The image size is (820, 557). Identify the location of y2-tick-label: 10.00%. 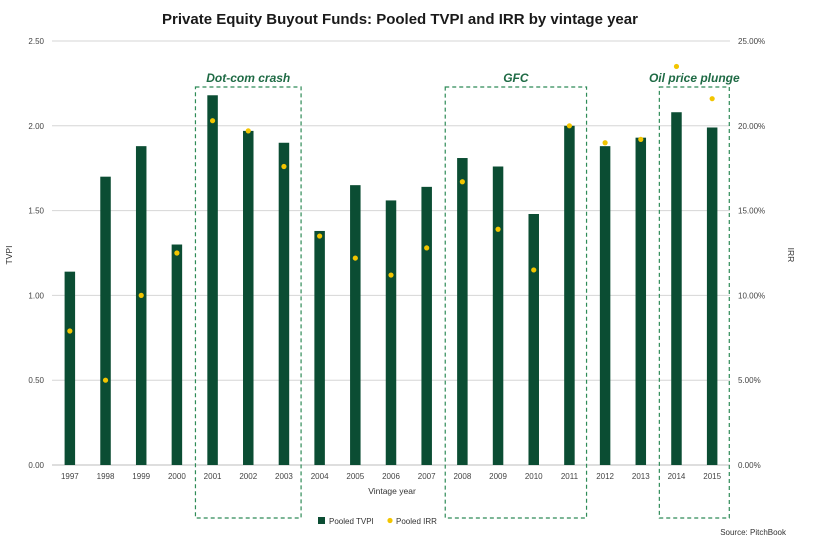
(751, 295).